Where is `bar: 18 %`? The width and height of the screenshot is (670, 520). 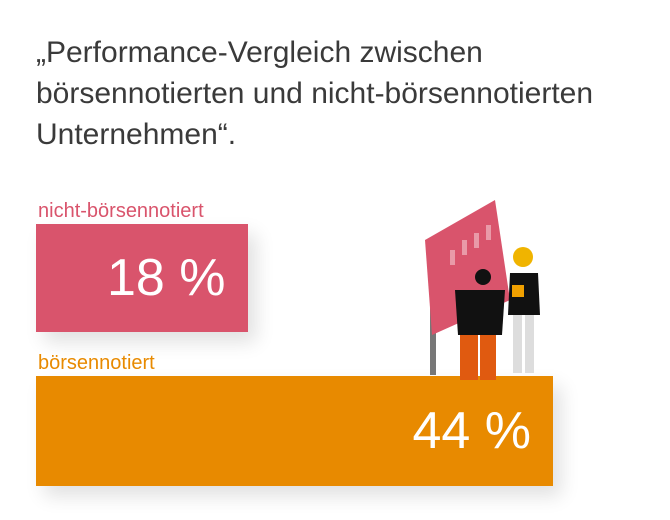 bar: 18 % is located at coordinates (142, 278).